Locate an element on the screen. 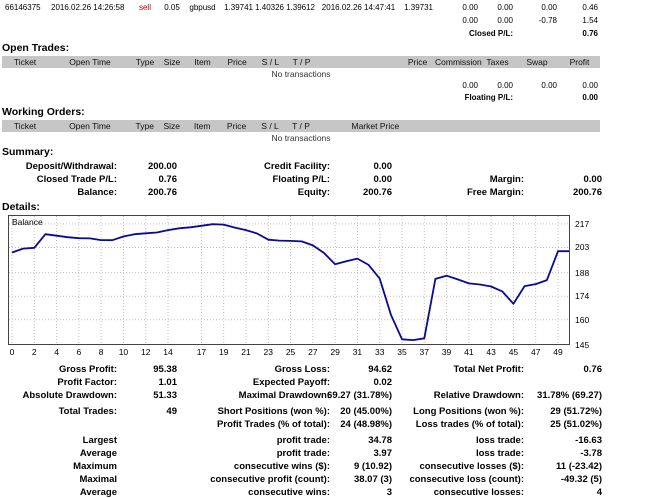 The height and width of the screenshot is (498, 645). stat-label: consecutive losses ($): is located at coordinates (471, 466).